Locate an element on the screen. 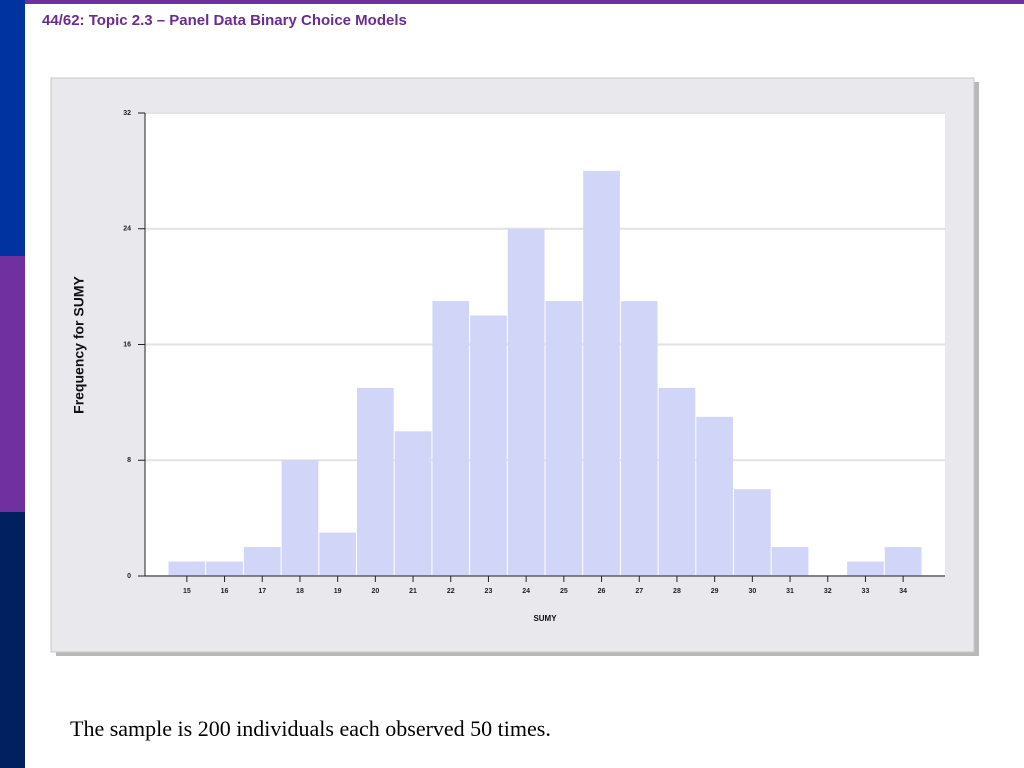  x-tick-label: 18 is located at coordinates (300, 591).